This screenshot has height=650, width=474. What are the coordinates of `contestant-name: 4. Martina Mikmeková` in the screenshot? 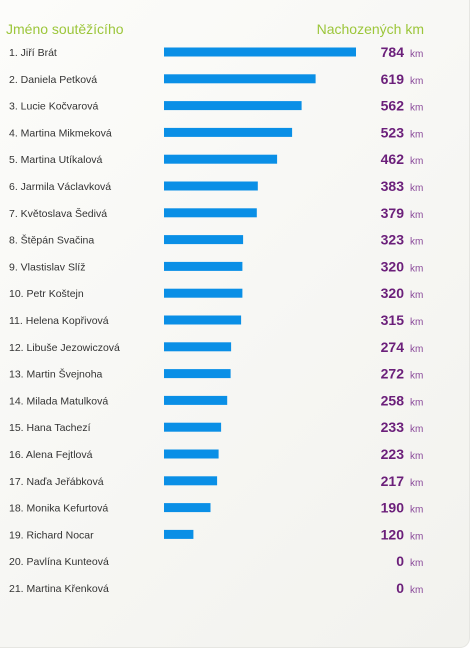 It's located at (60, 133).